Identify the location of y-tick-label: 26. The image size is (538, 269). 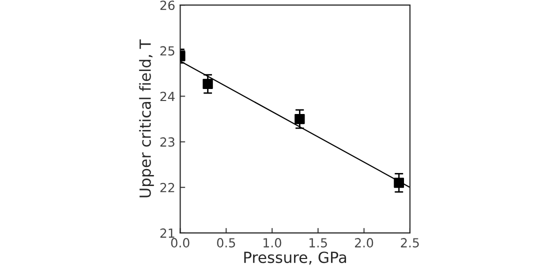
(167, 5).